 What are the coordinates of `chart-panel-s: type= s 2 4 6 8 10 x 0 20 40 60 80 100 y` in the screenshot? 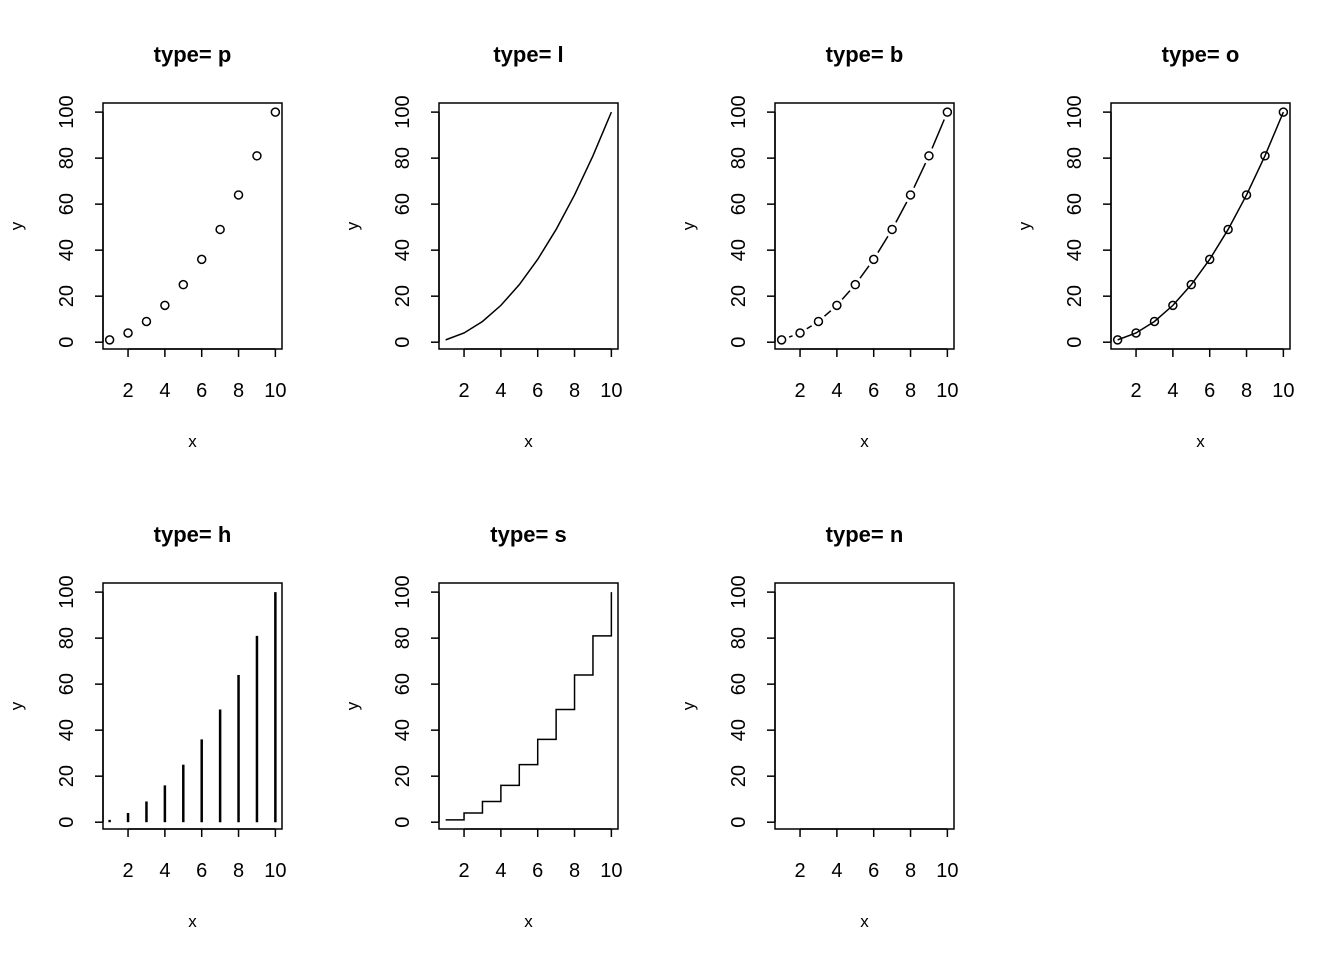 It's located at (482, 726).